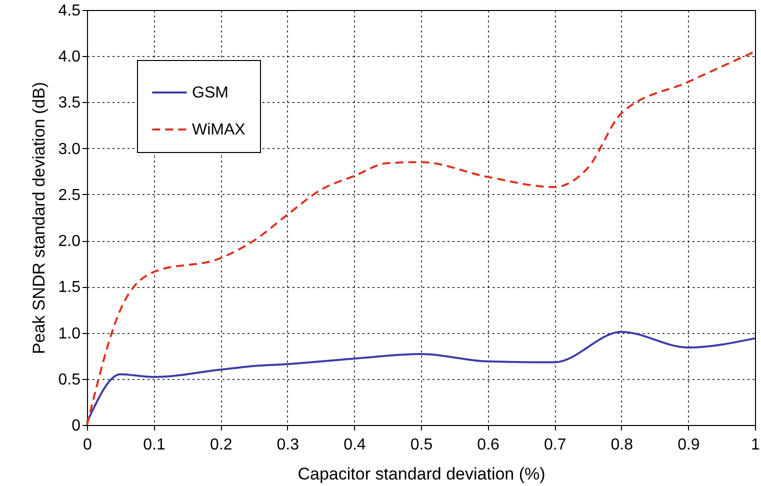 This screenshot has height=486, width=761. I want to click on y-tick-label: 1.0, so click(69, 333).